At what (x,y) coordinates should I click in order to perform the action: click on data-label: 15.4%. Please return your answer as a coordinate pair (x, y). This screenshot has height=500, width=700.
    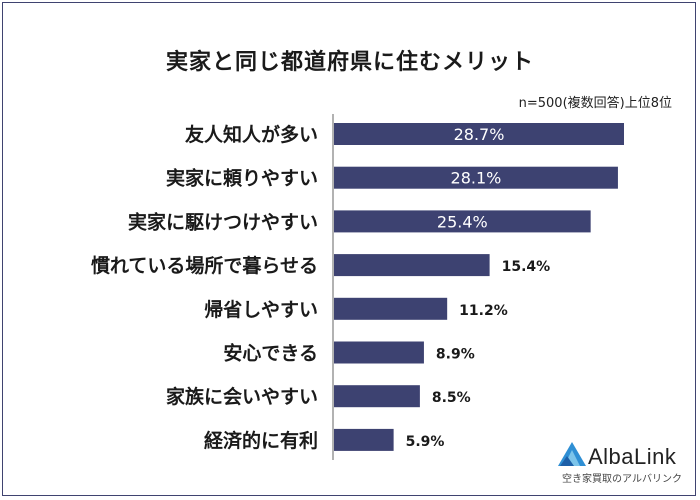
    Looking at the image, I should click on (526, 267).